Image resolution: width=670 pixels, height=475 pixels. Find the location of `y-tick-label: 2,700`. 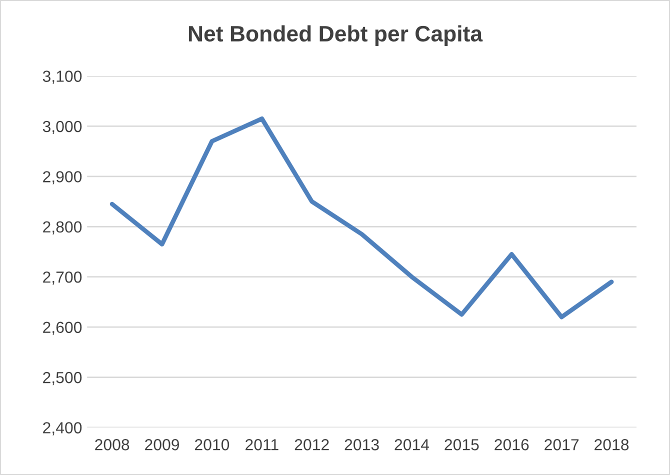

y-tick-label: 2,700 is located at coordinates (62, 278).